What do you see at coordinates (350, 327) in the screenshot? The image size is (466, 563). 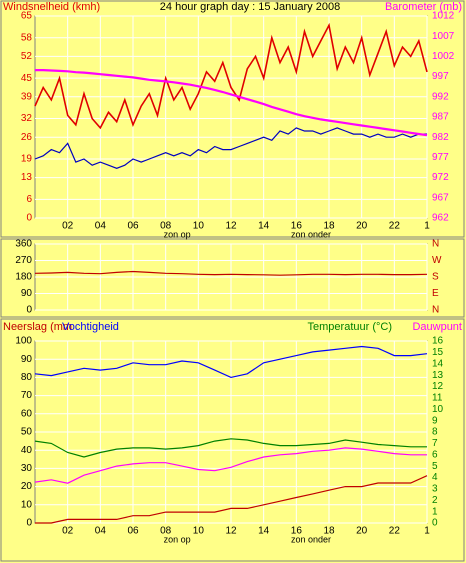 I see `legend-label: Temperatuur (°C)` at bounding box center [350, 327].